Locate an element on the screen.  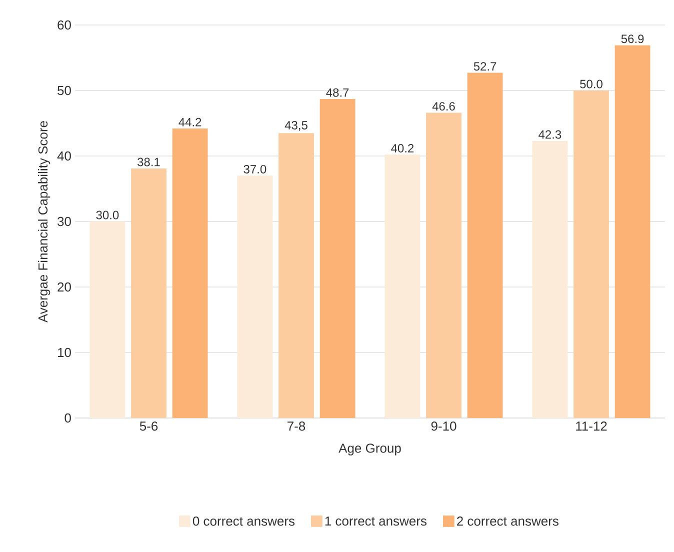
data-label: 30.0 is located at coordinates (107, 215).